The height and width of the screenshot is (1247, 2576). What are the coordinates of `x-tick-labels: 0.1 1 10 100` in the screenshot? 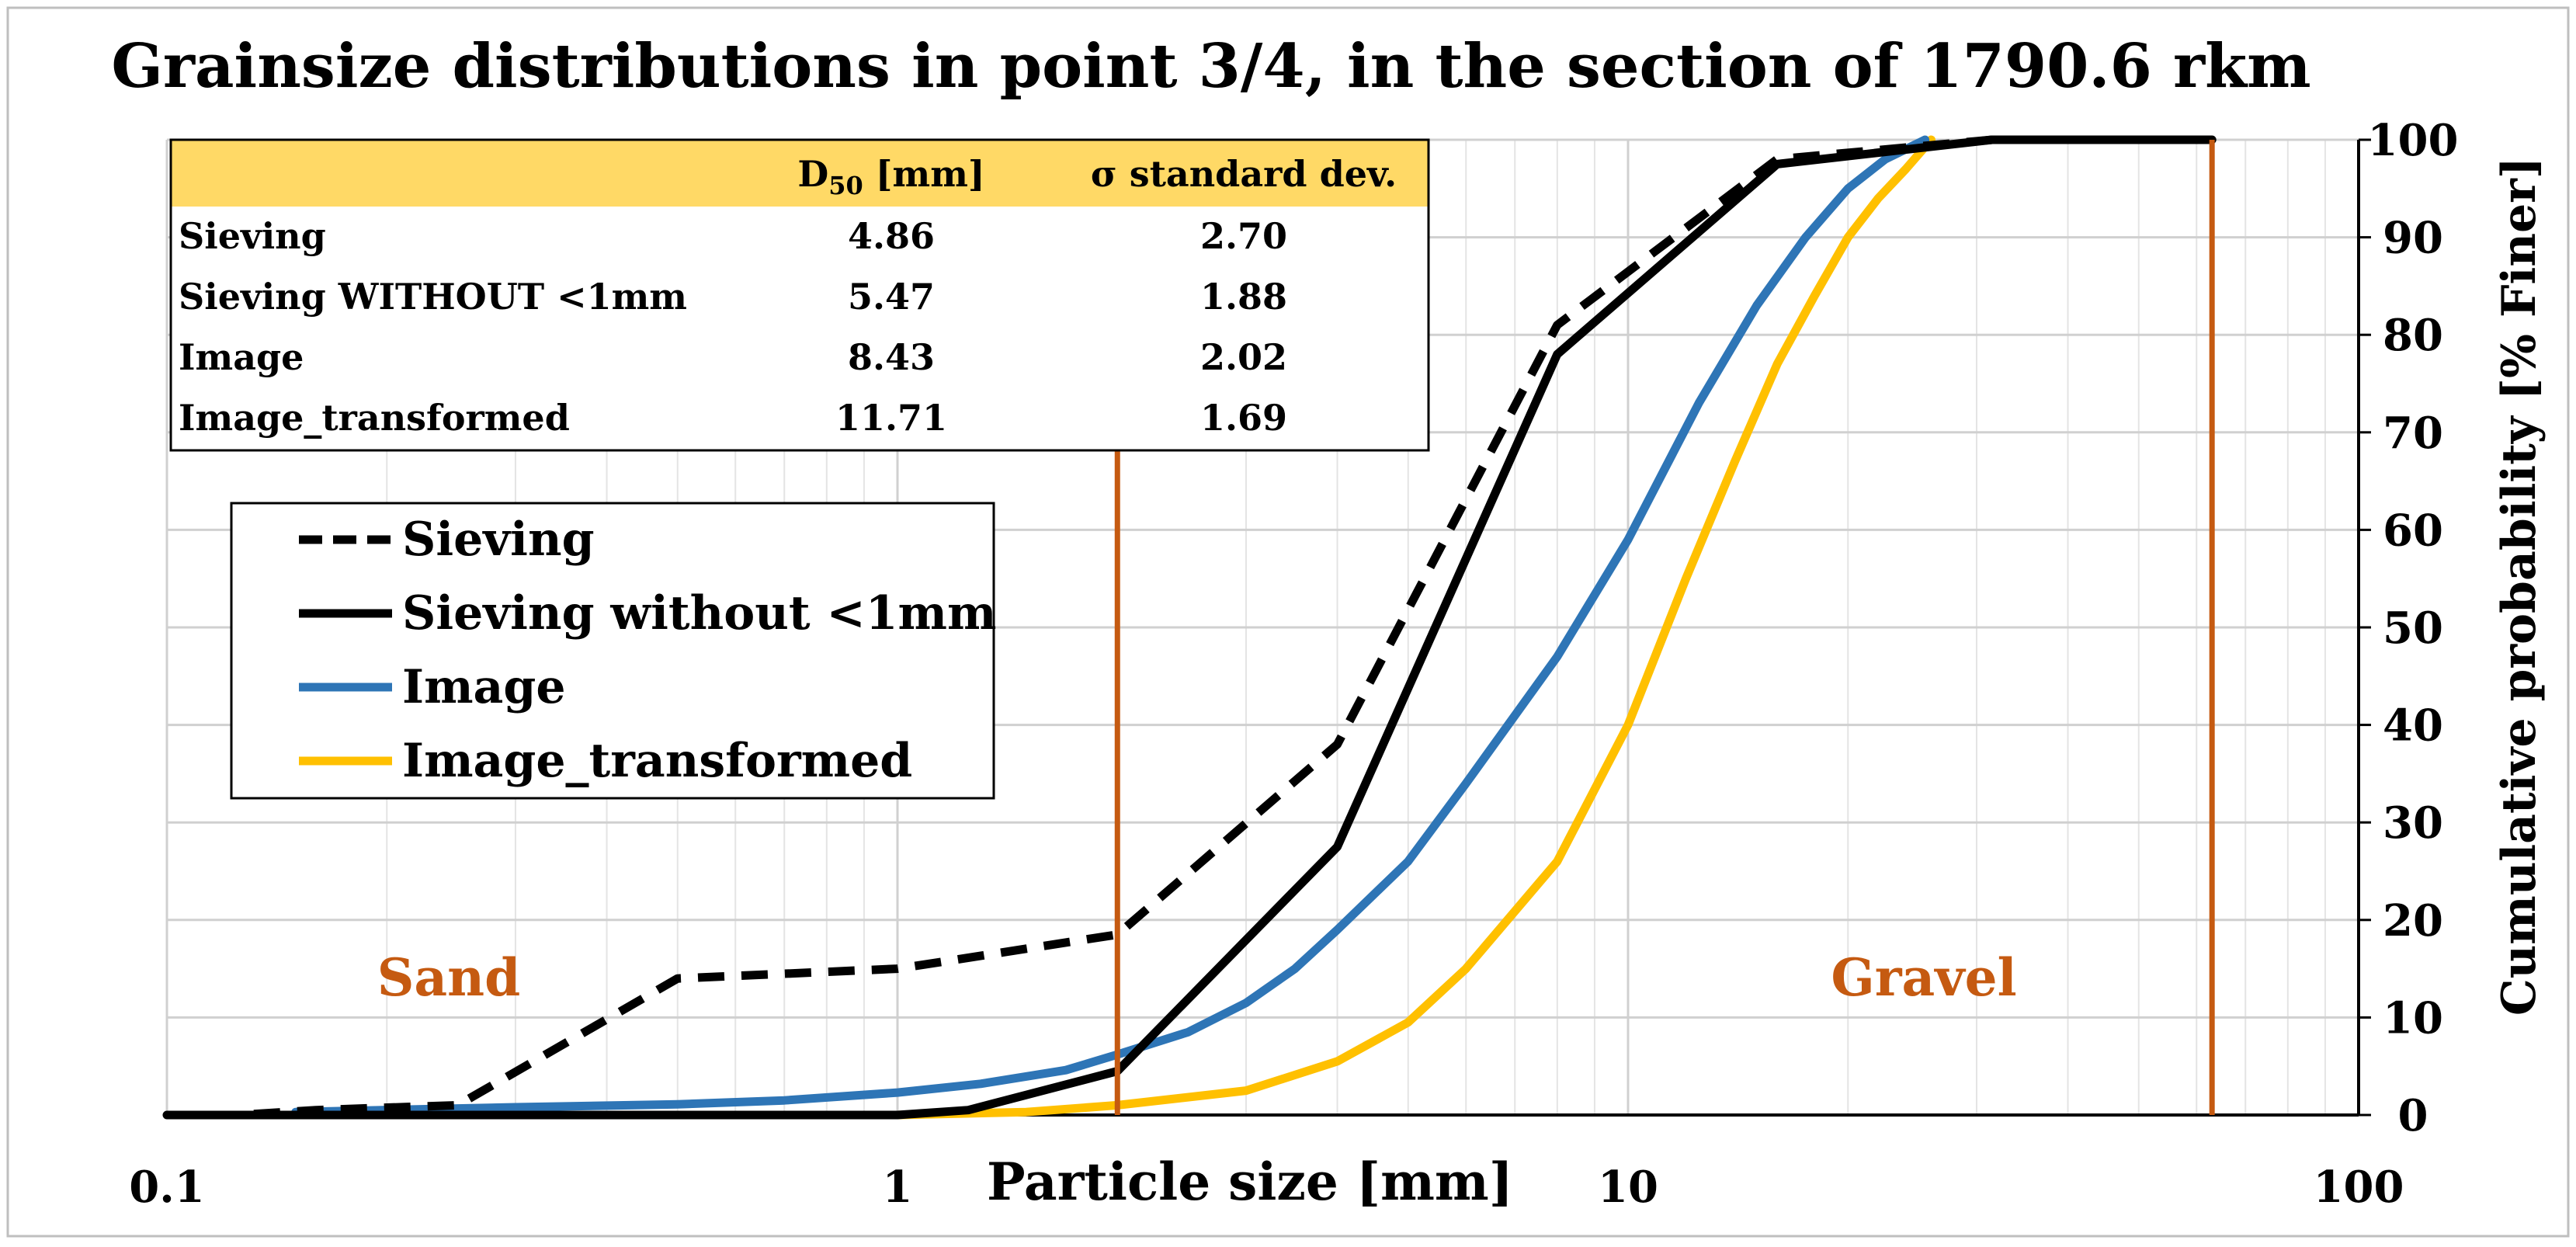 It's located at (1266, 1187).